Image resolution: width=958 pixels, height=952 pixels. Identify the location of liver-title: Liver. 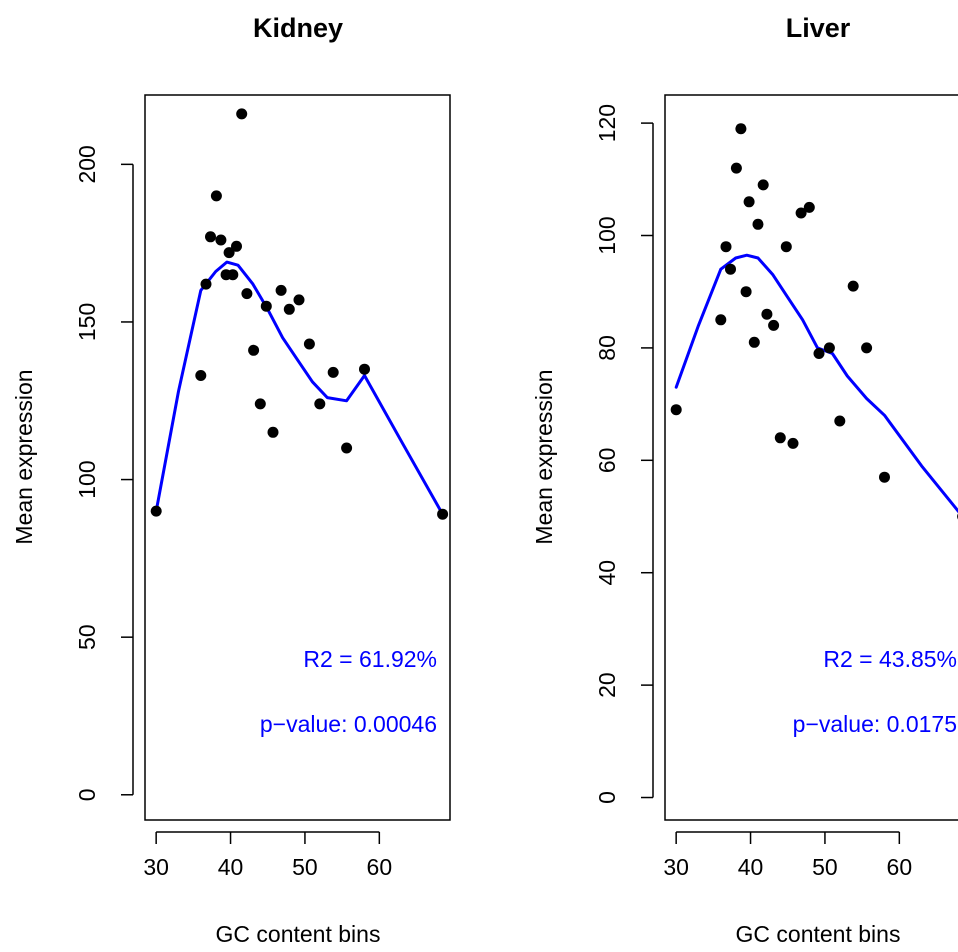
(818, 28).